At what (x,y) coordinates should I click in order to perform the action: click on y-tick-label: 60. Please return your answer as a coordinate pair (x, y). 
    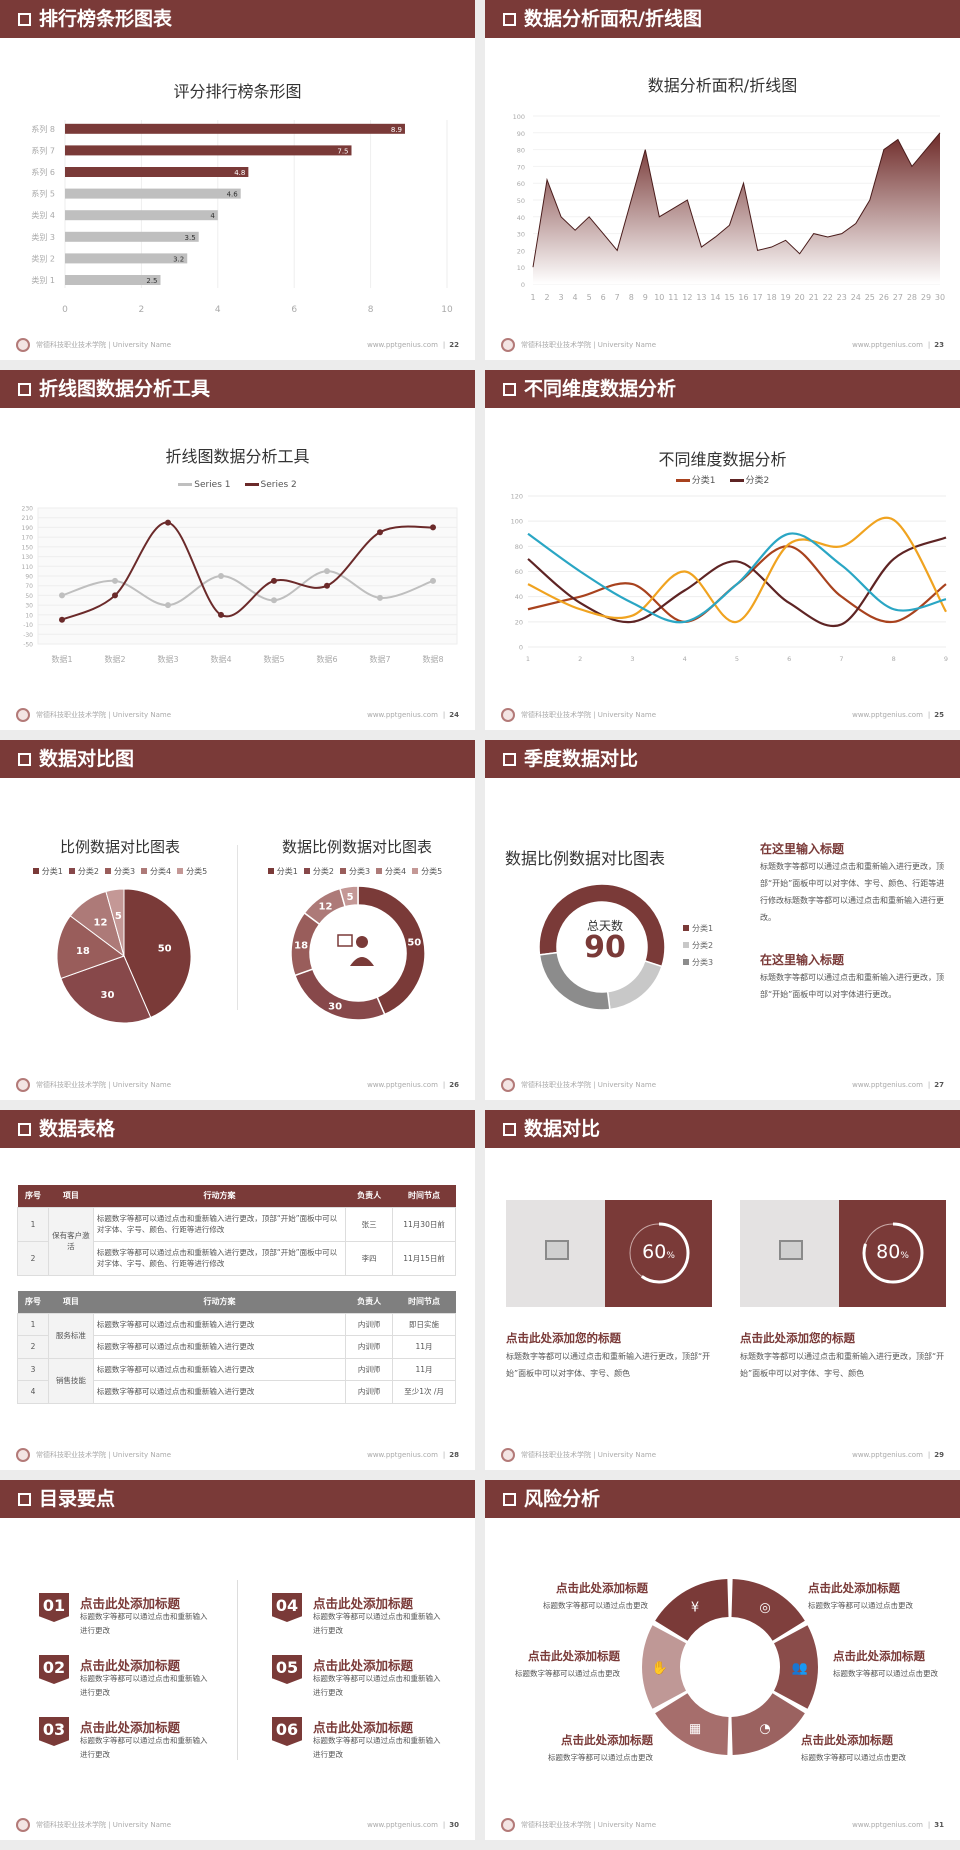
    Looking at the image, I should click on (519, 572).